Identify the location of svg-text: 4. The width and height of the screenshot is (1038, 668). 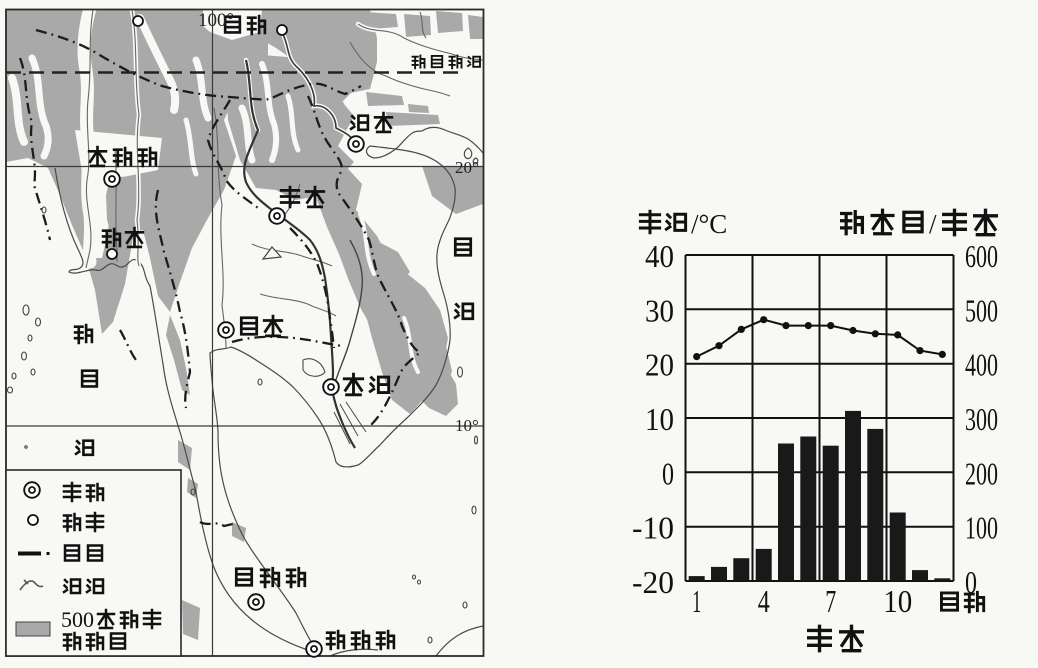
(764, 601).